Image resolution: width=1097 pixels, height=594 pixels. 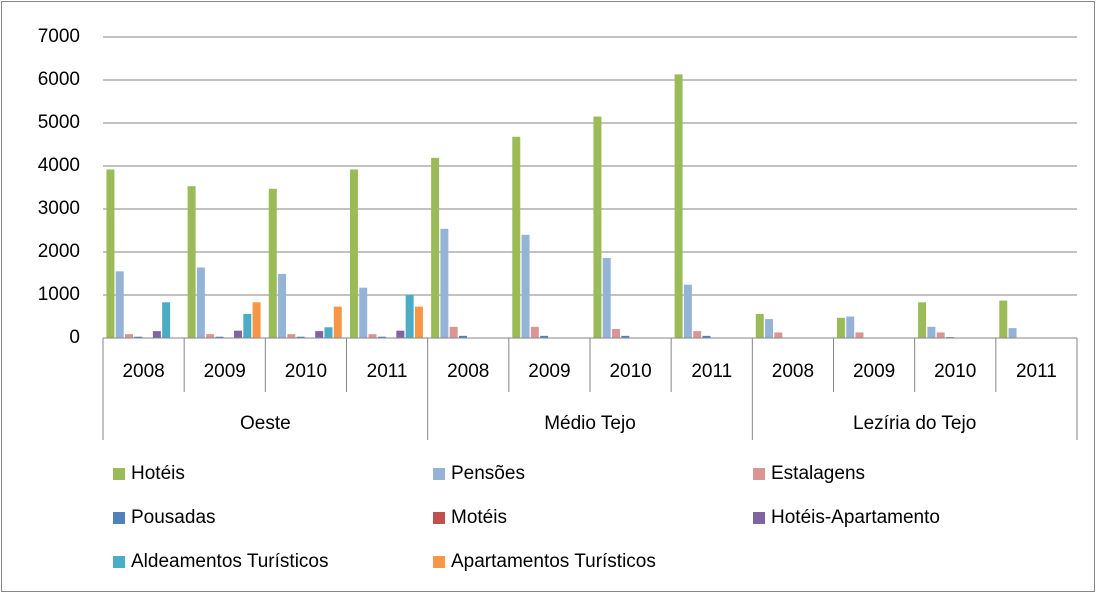 I want to click on y-tick-label: 1000, so click(x=59, y=294).